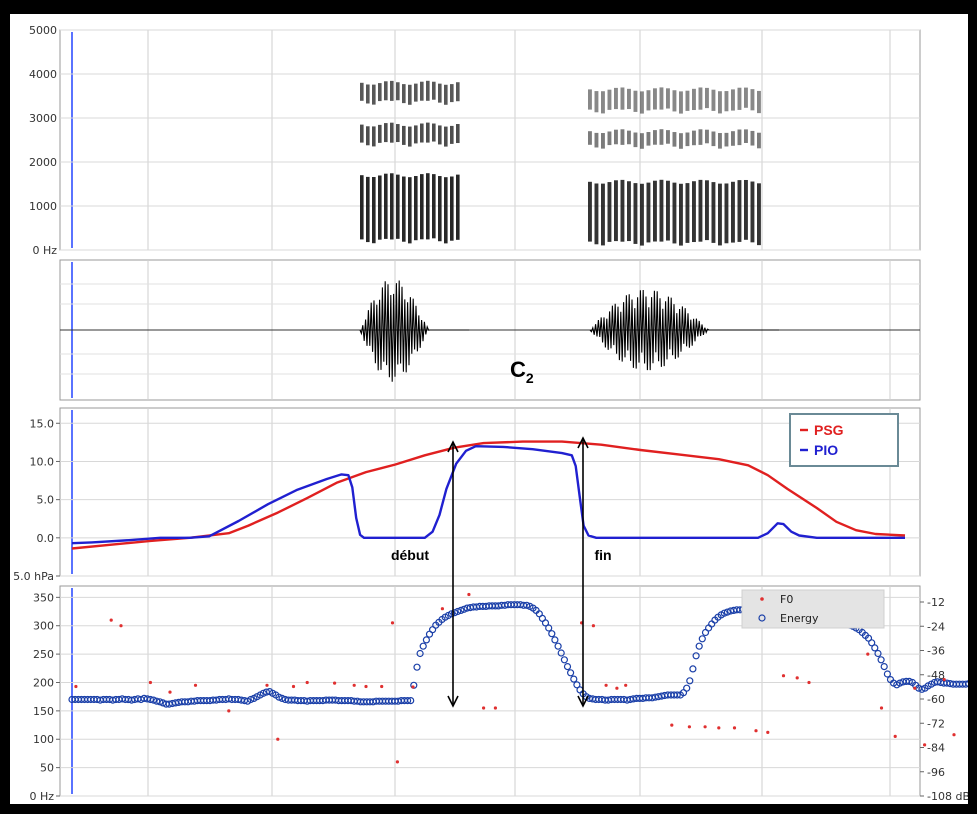  Describe the element at coordinates (947, 796) in the screenshot. I see `energy-ytick-right: -108 dB` at that location.